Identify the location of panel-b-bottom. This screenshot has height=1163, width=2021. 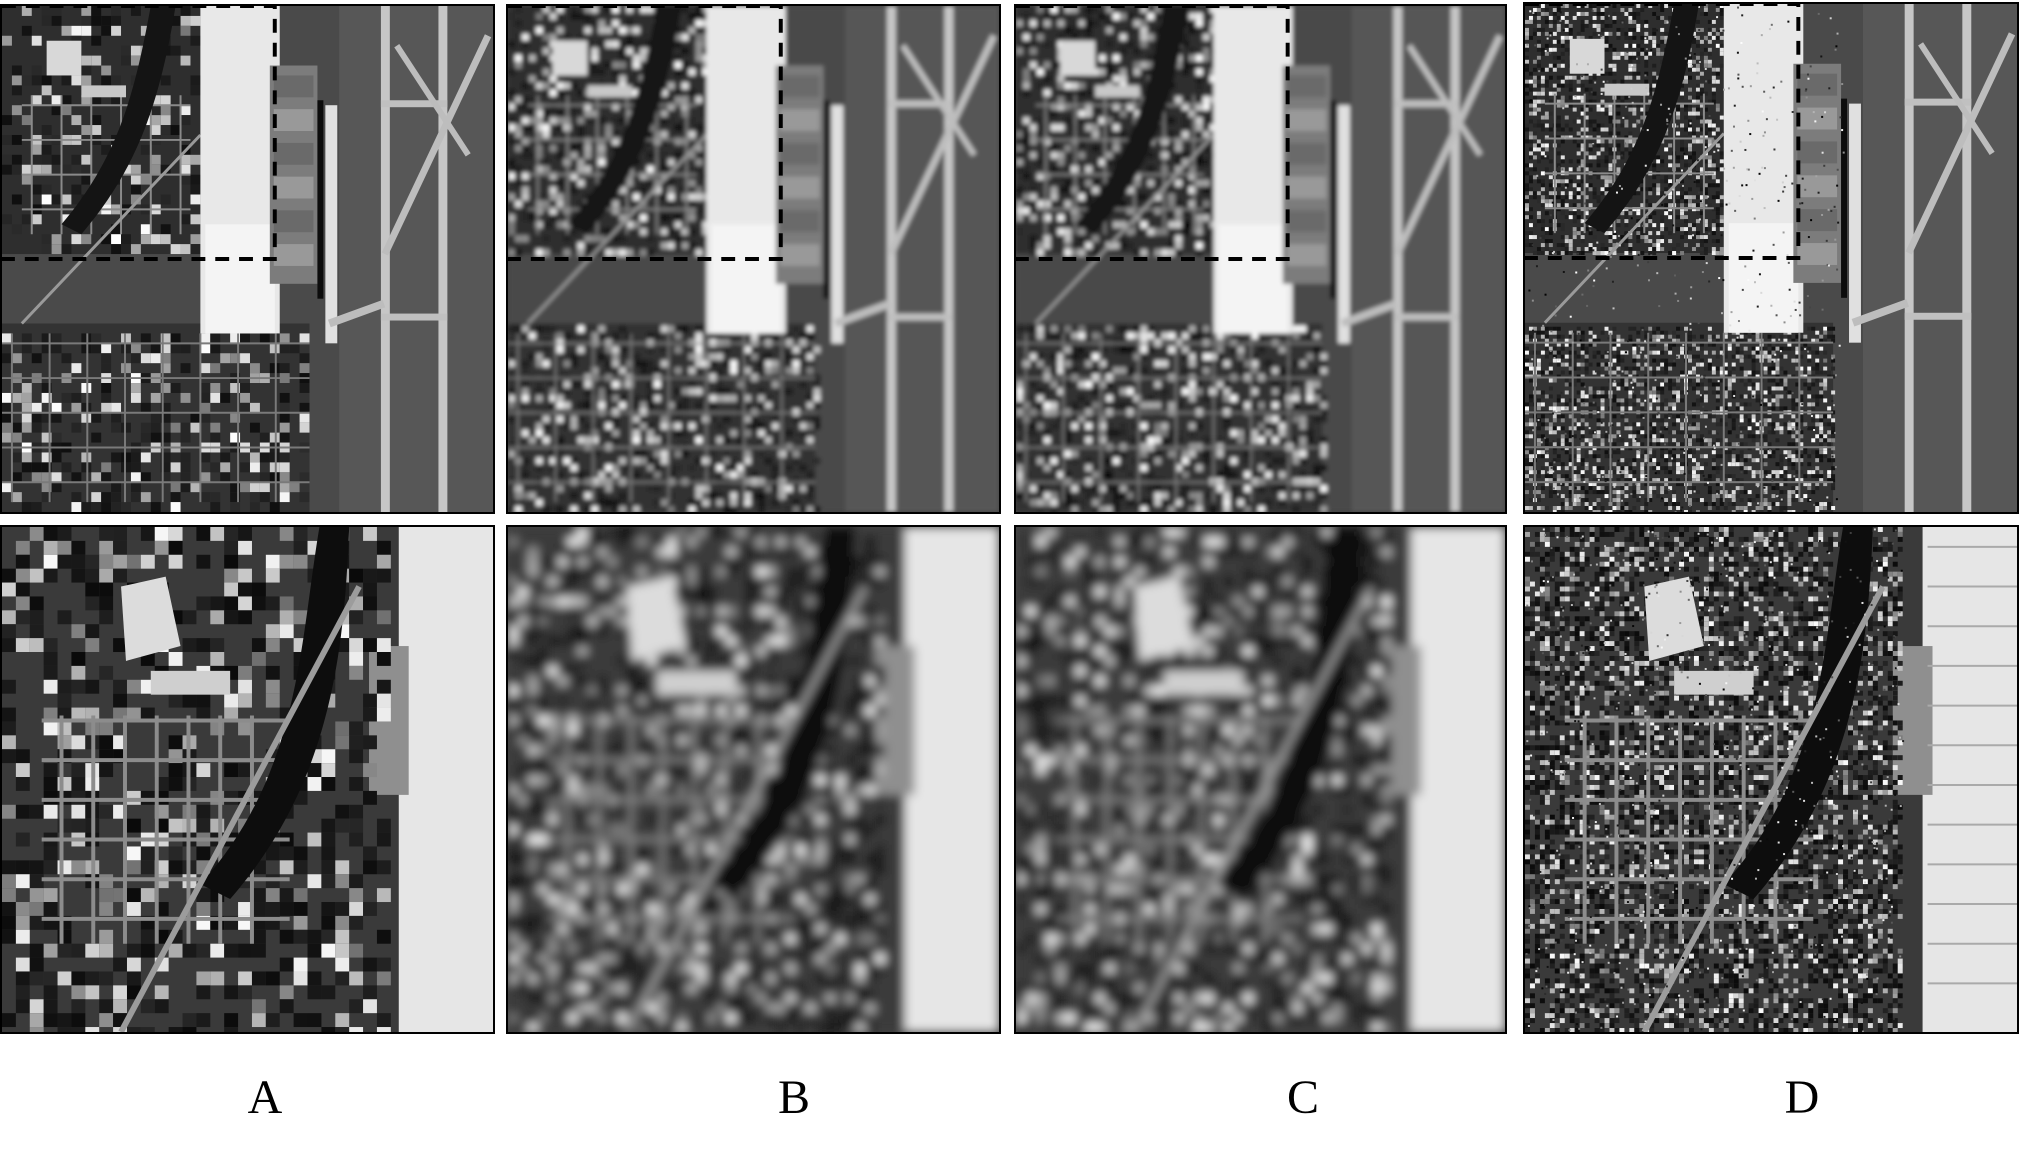
(753, 779).